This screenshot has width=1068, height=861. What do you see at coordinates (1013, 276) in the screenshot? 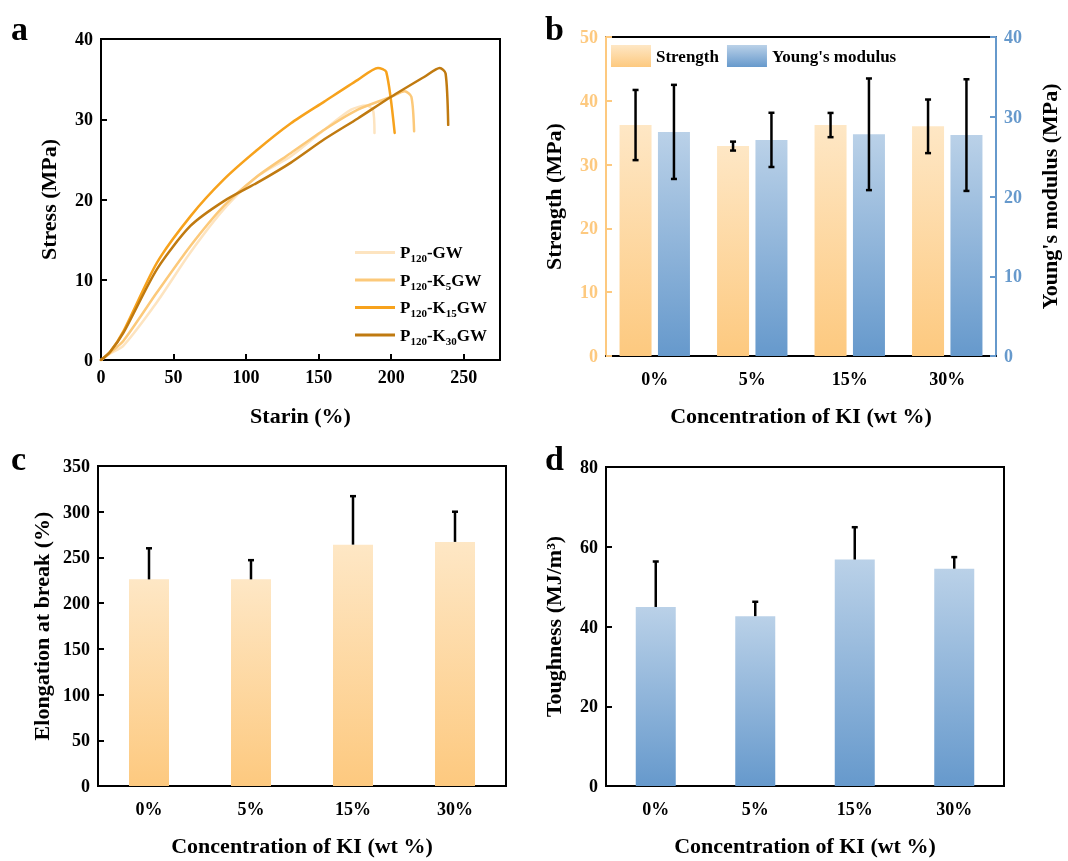
I see `y2-tick-label: 10` at bounding box center [1013, 276].